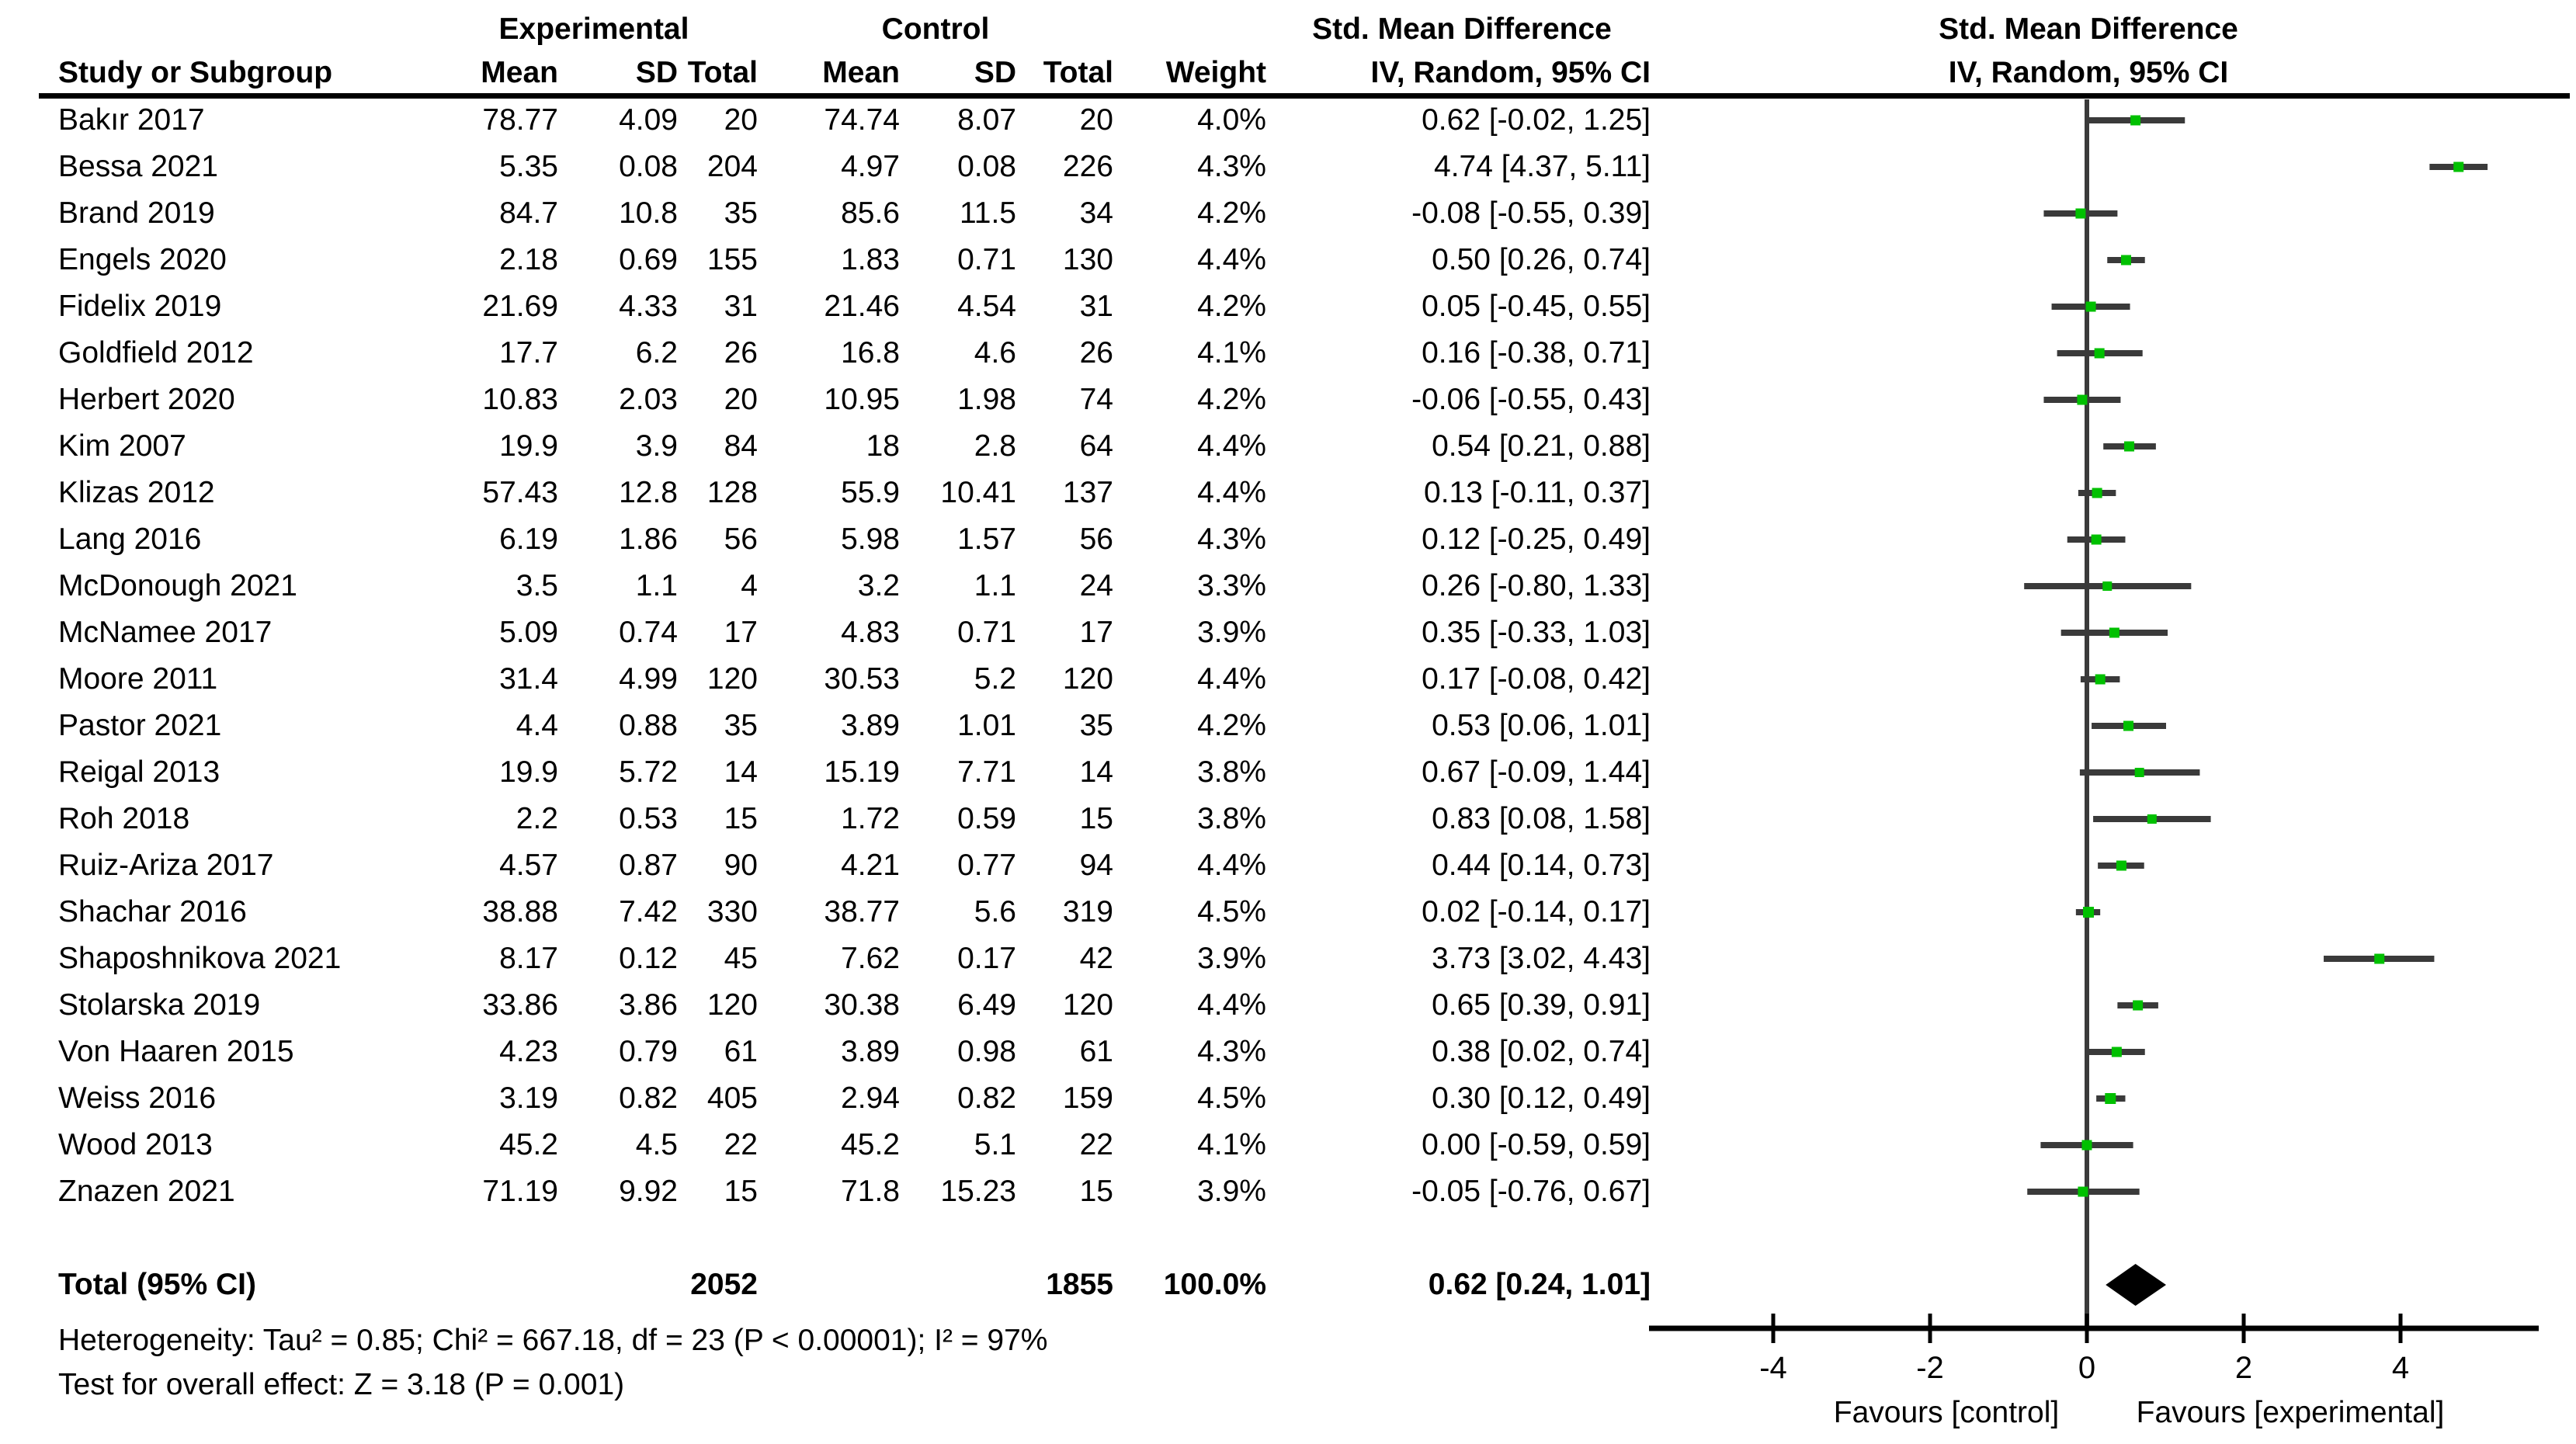 The height and width of the screenshot is (1444, 2576). What do you see at coordinates (741, 353) in the screenshot?
I see `exp-total: 26` at bounding box center [741, 353].